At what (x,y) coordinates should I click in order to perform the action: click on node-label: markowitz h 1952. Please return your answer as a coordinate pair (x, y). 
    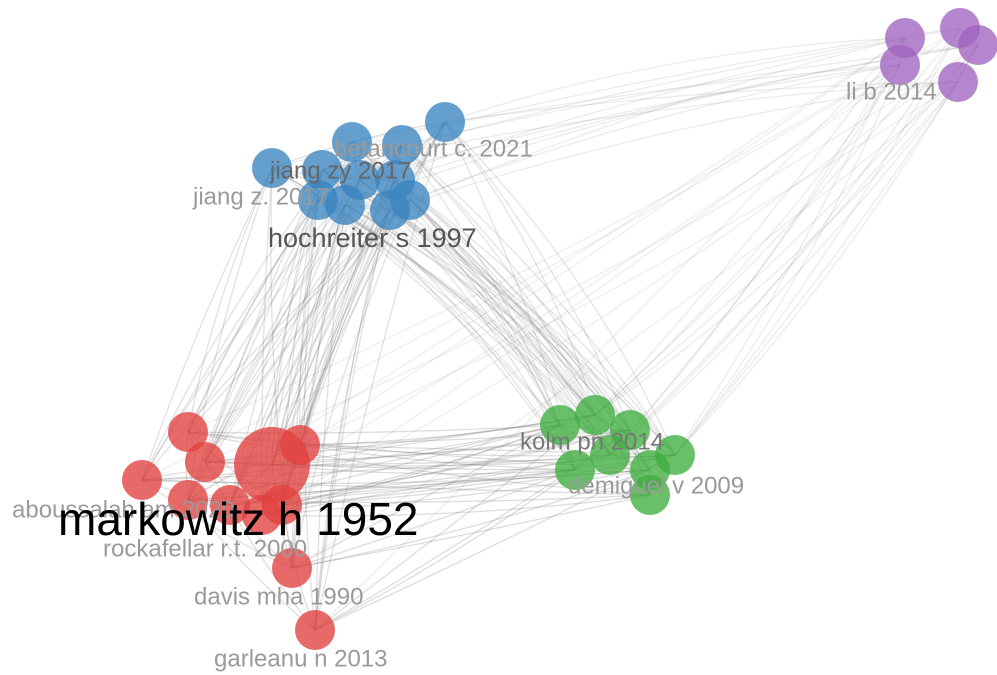
    Looking at the image, I should click on (238, 519).